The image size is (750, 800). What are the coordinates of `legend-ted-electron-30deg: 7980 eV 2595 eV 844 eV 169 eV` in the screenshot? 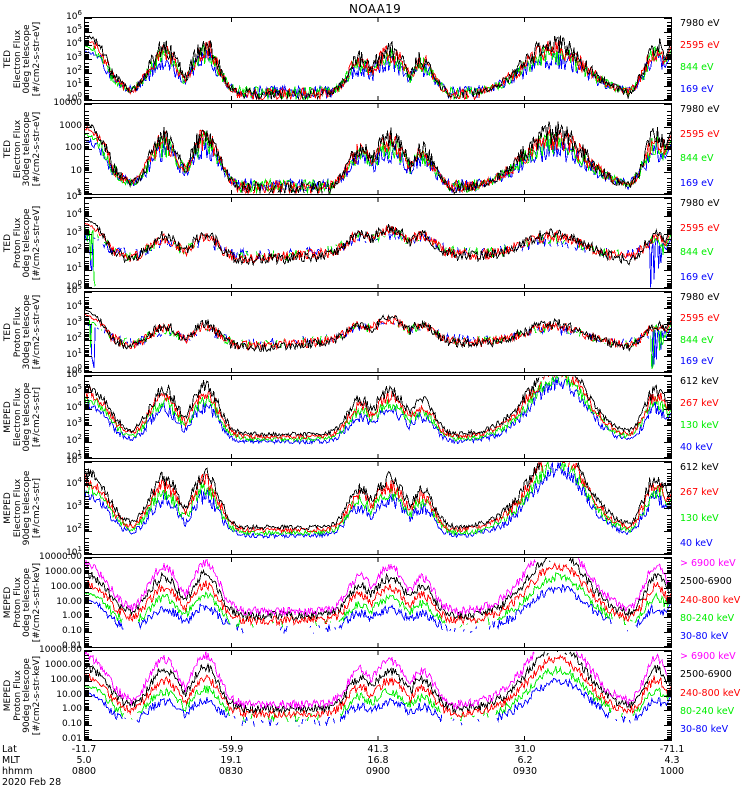 It's located at (715, 149).